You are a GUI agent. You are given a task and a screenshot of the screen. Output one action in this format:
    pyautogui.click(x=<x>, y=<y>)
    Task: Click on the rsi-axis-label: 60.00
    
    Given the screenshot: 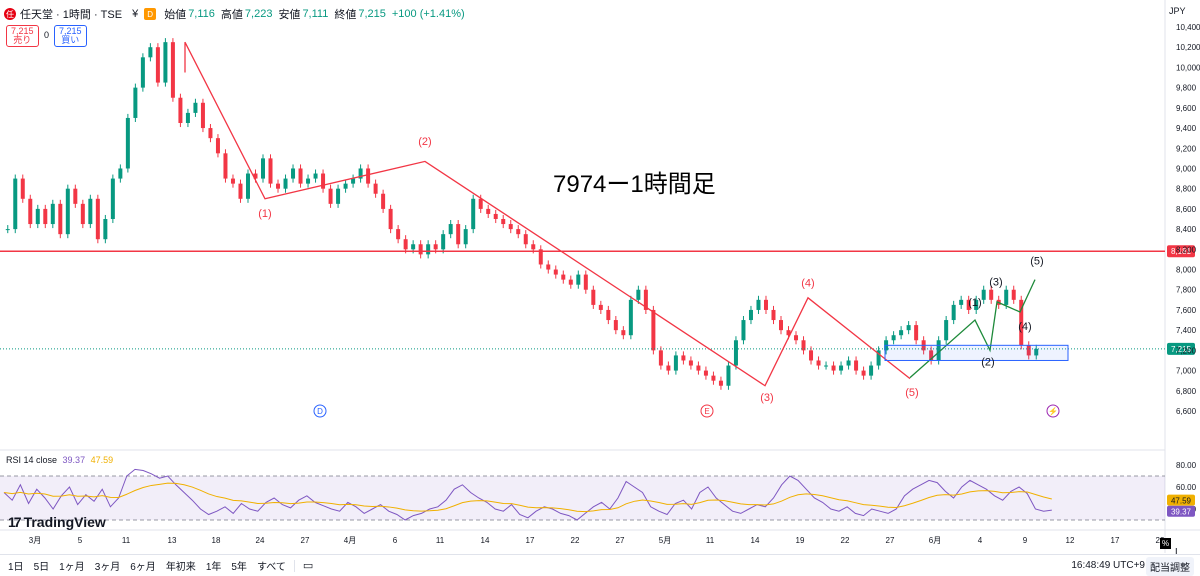 What is the action you would take?
    pyautogui.click(x=1186, y=487)
    